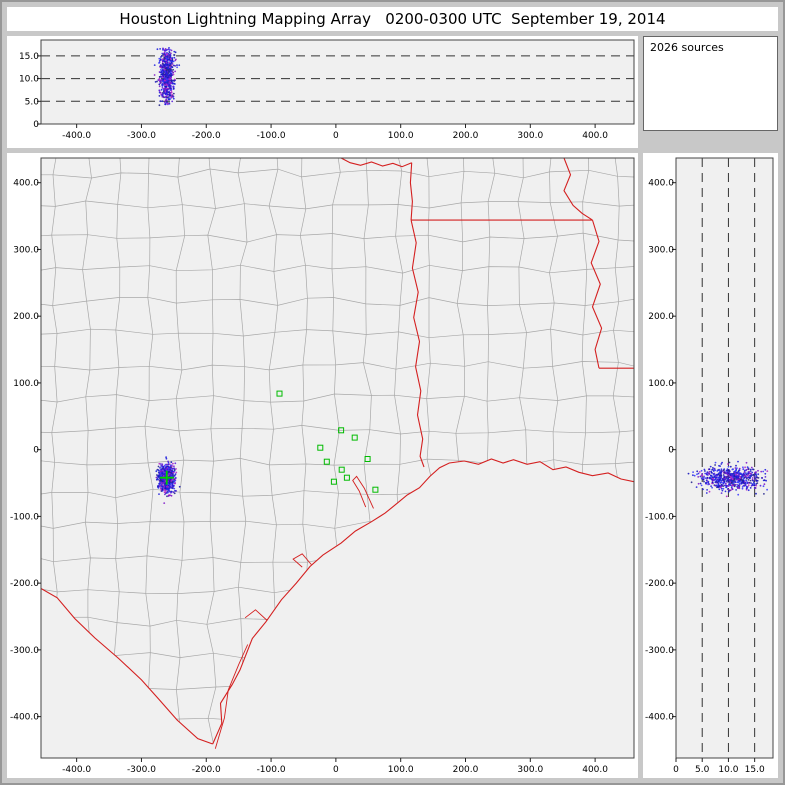  I want to click on ns-altitude-axis-ticks: 0 5.0 10.0 15.0, so click(719, 766).